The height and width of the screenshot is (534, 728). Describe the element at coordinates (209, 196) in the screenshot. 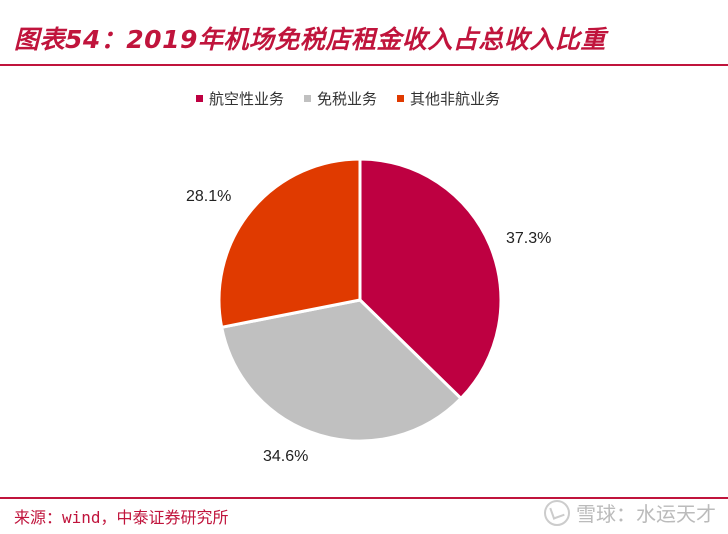

I see `data-label-other: 28.1%` at that location.